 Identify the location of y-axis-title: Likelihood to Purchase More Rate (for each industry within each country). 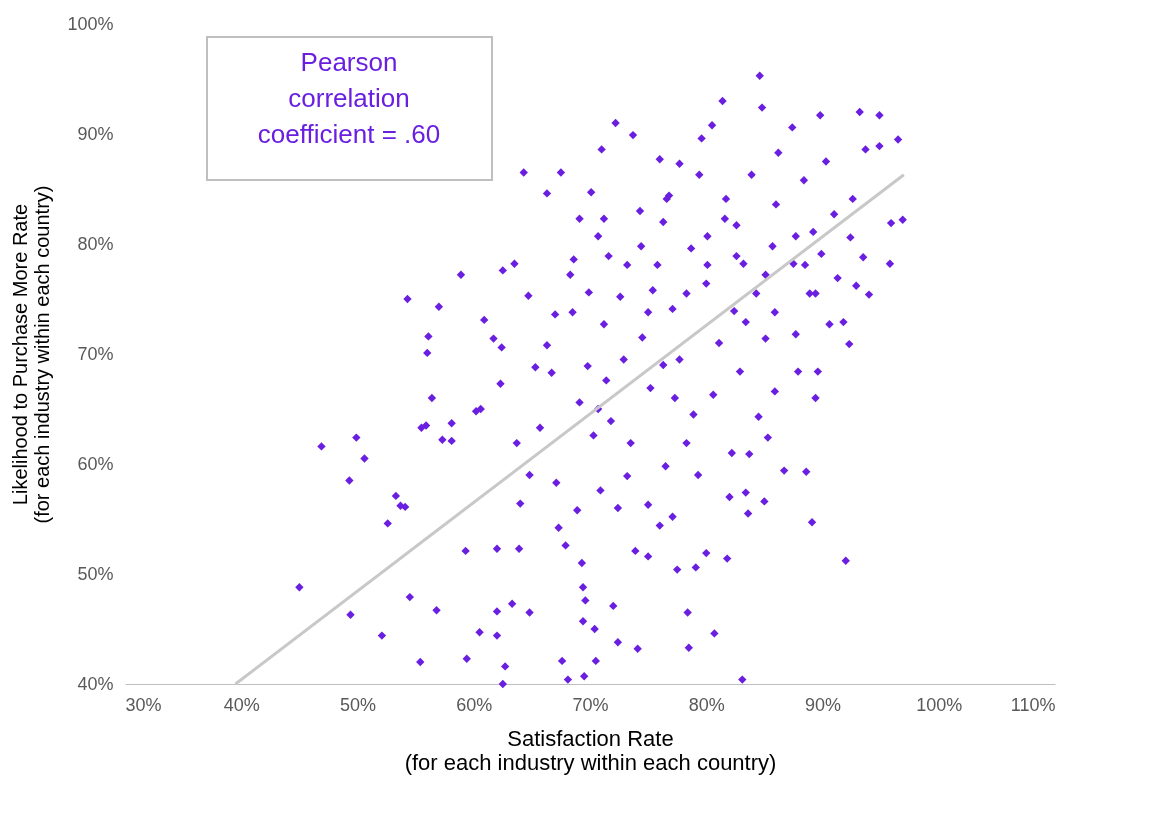
(31, 354).